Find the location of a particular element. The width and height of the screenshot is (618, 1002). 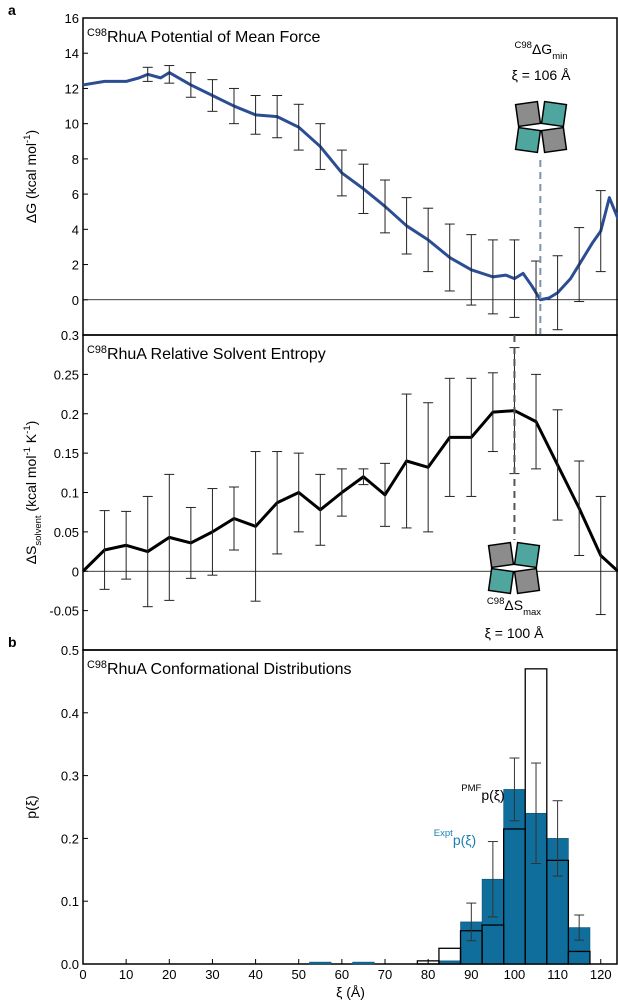

text-part: (kcal mol is located at coordinates (31, 486).